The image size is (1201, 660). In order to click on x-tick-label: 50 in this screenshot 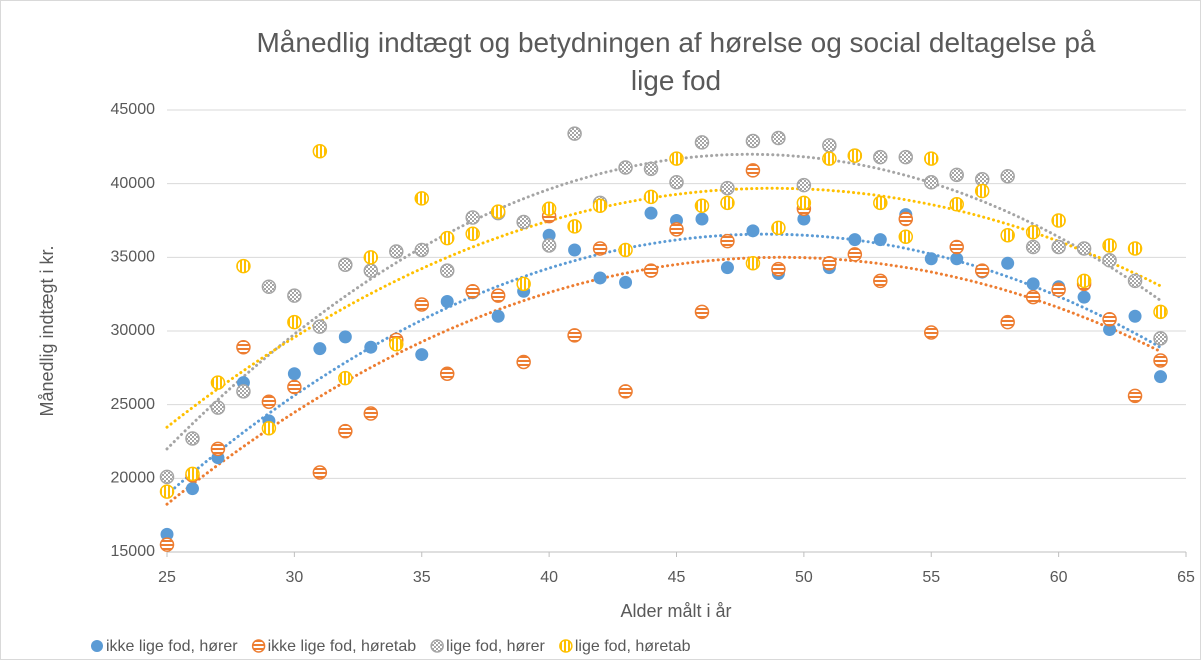, I will do `click(804, 577)`.